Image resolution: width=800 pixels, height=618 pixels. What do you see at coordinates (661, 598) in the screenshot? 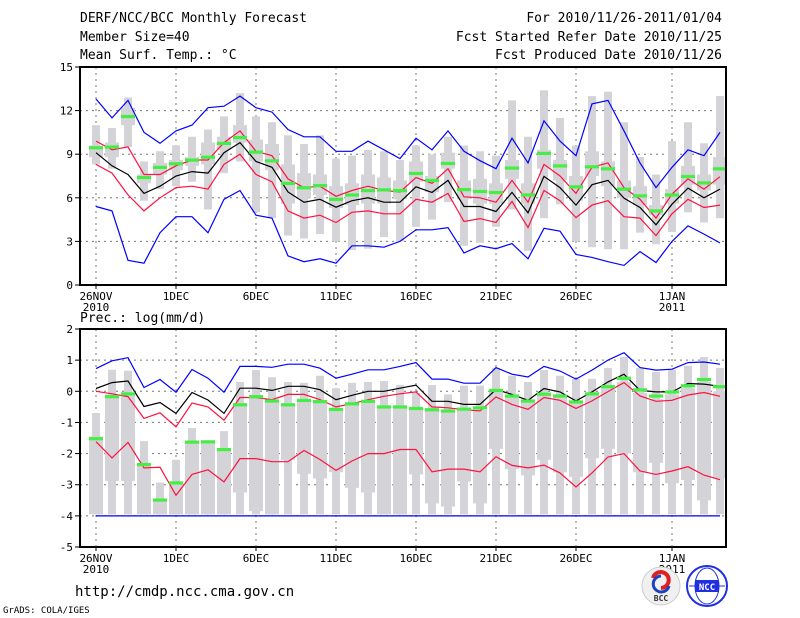
I see `bcc-logo-text: BCC` at bounding box center [661, 598].